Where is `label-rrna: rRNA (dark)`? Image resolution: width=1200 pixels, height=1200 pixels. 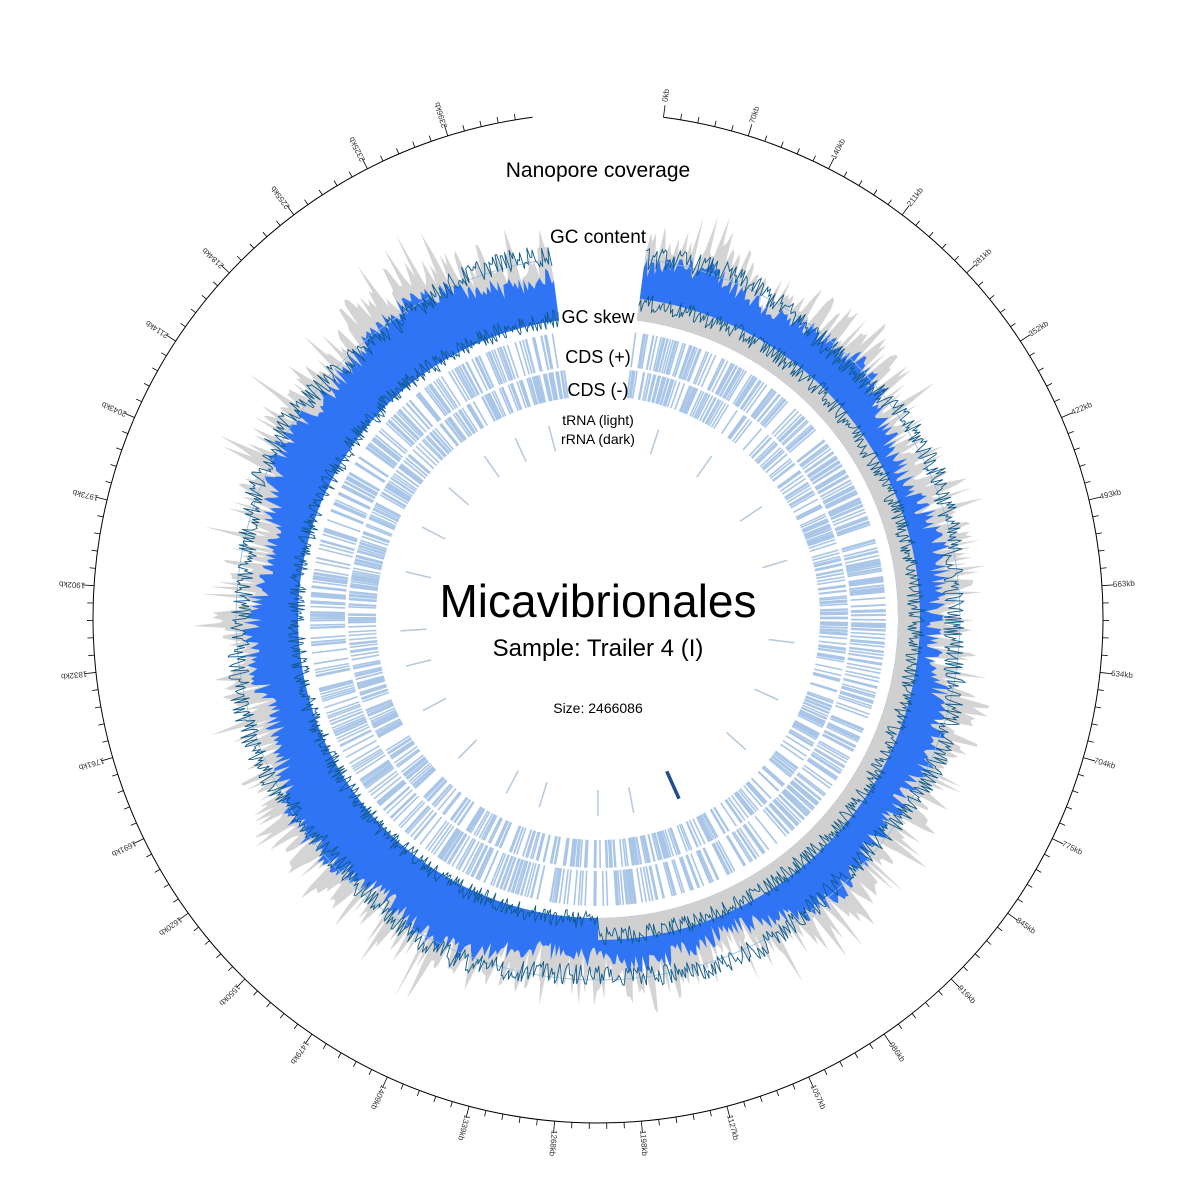 label-rrna: rRNA (dark) is located at coordinates (598, 439).